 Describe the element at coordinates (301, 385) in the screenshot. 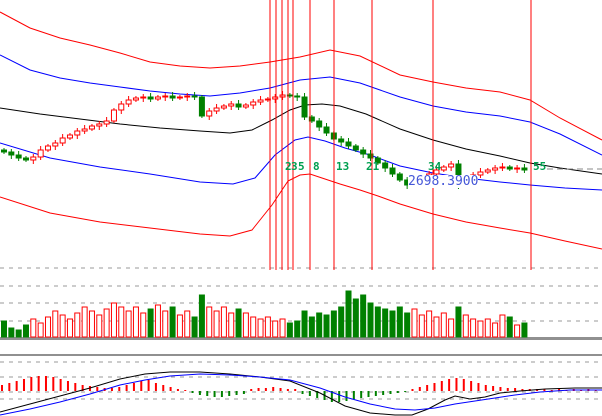

I see `macd-pane` at that location.